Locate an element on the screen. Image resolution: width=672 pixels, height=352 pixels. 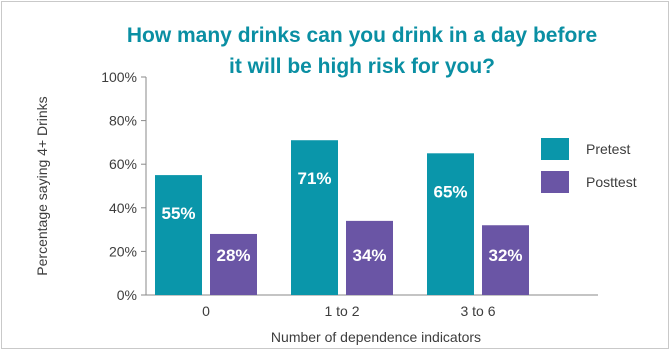
bar-data-label: 32% is located at coordinates (505, 255).